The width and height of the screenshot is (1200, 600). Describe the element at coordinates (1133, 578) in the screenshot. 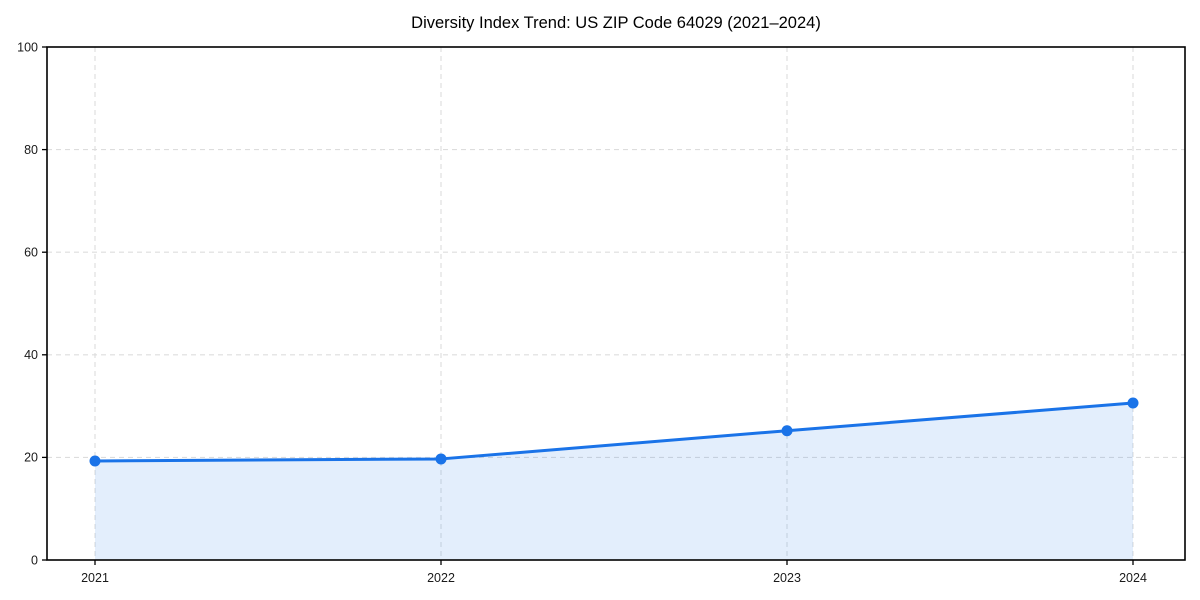

I see `x-tick-label: 2024` at that location.